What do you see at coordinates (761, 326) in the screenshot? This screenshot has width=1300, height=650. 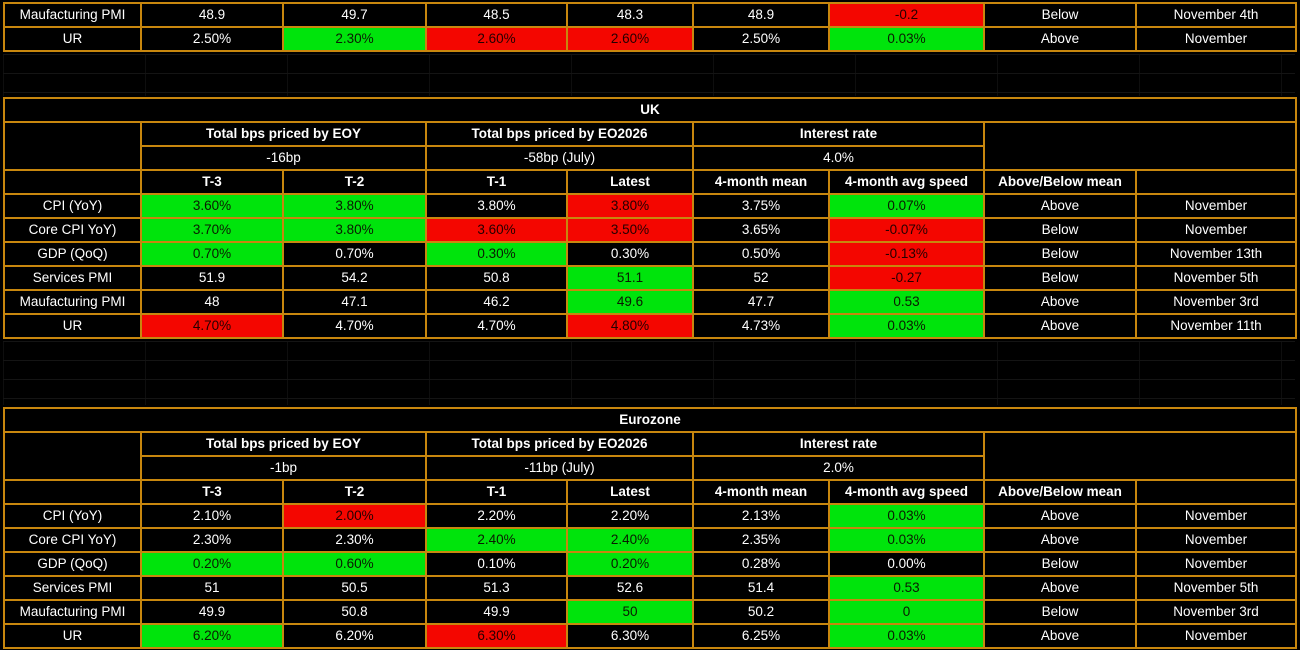 I see `value-cell: 4.73%` at bounding box center [761, 326].